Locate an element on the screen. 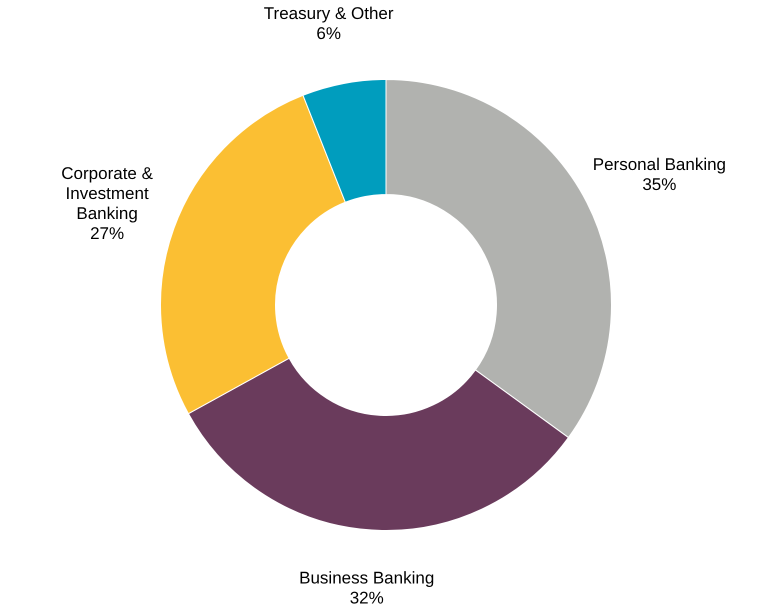  slice-label: Treasury & Other is located at coordinates (329, 14).